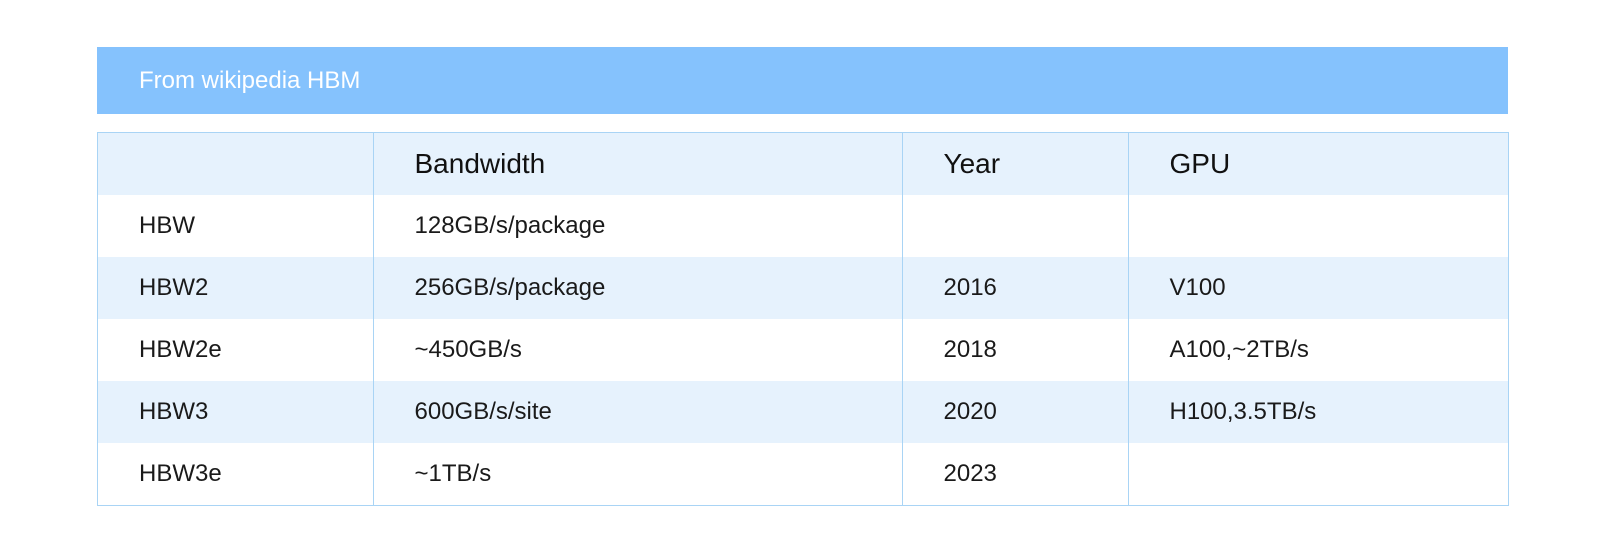 The height and width of the screenshot is (550, 1600). I want to click on table-row: HBW3 600GB/s/site 2020 H100,3.5TB/s, so click(803, 412).